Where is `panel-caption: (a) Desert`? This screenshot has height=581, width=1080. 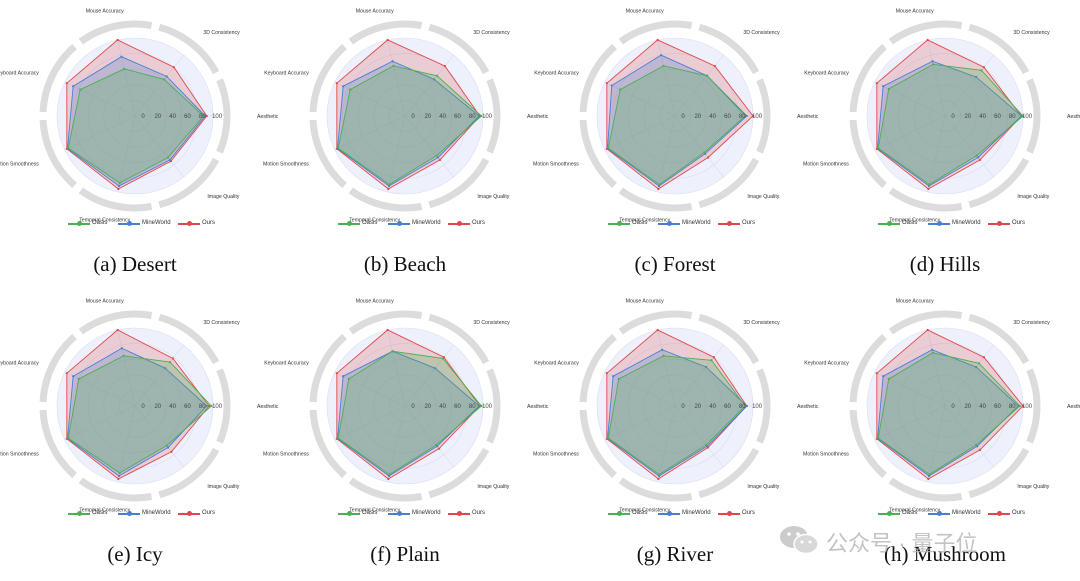
panel-caption: (a) Desert is located at coordinates (135, 264).